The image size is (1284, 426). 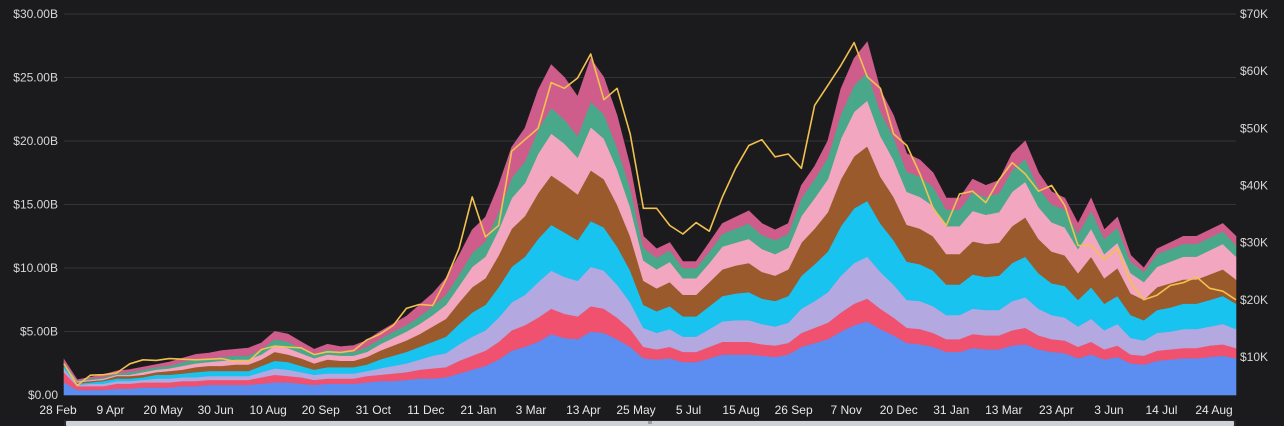 I want to click on x-tick-label: 26 Sep, so click(x=794, y=410).